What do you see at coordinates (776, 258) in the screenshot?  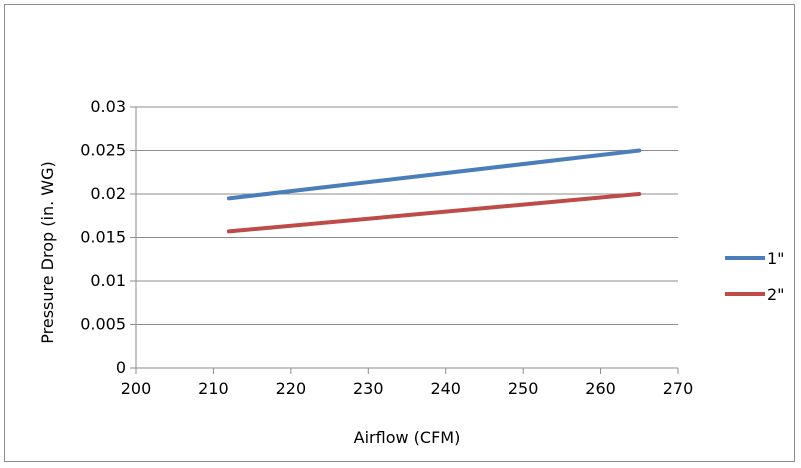 I see `legend-label-1: 1"` at bounding box center [776, 258].